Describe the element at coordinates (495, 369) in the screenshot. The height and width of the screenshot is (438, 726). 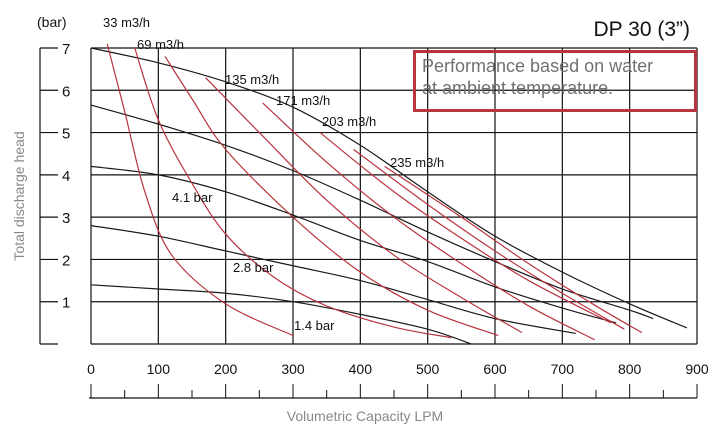
I see `x-tick-label: 600` at that location.